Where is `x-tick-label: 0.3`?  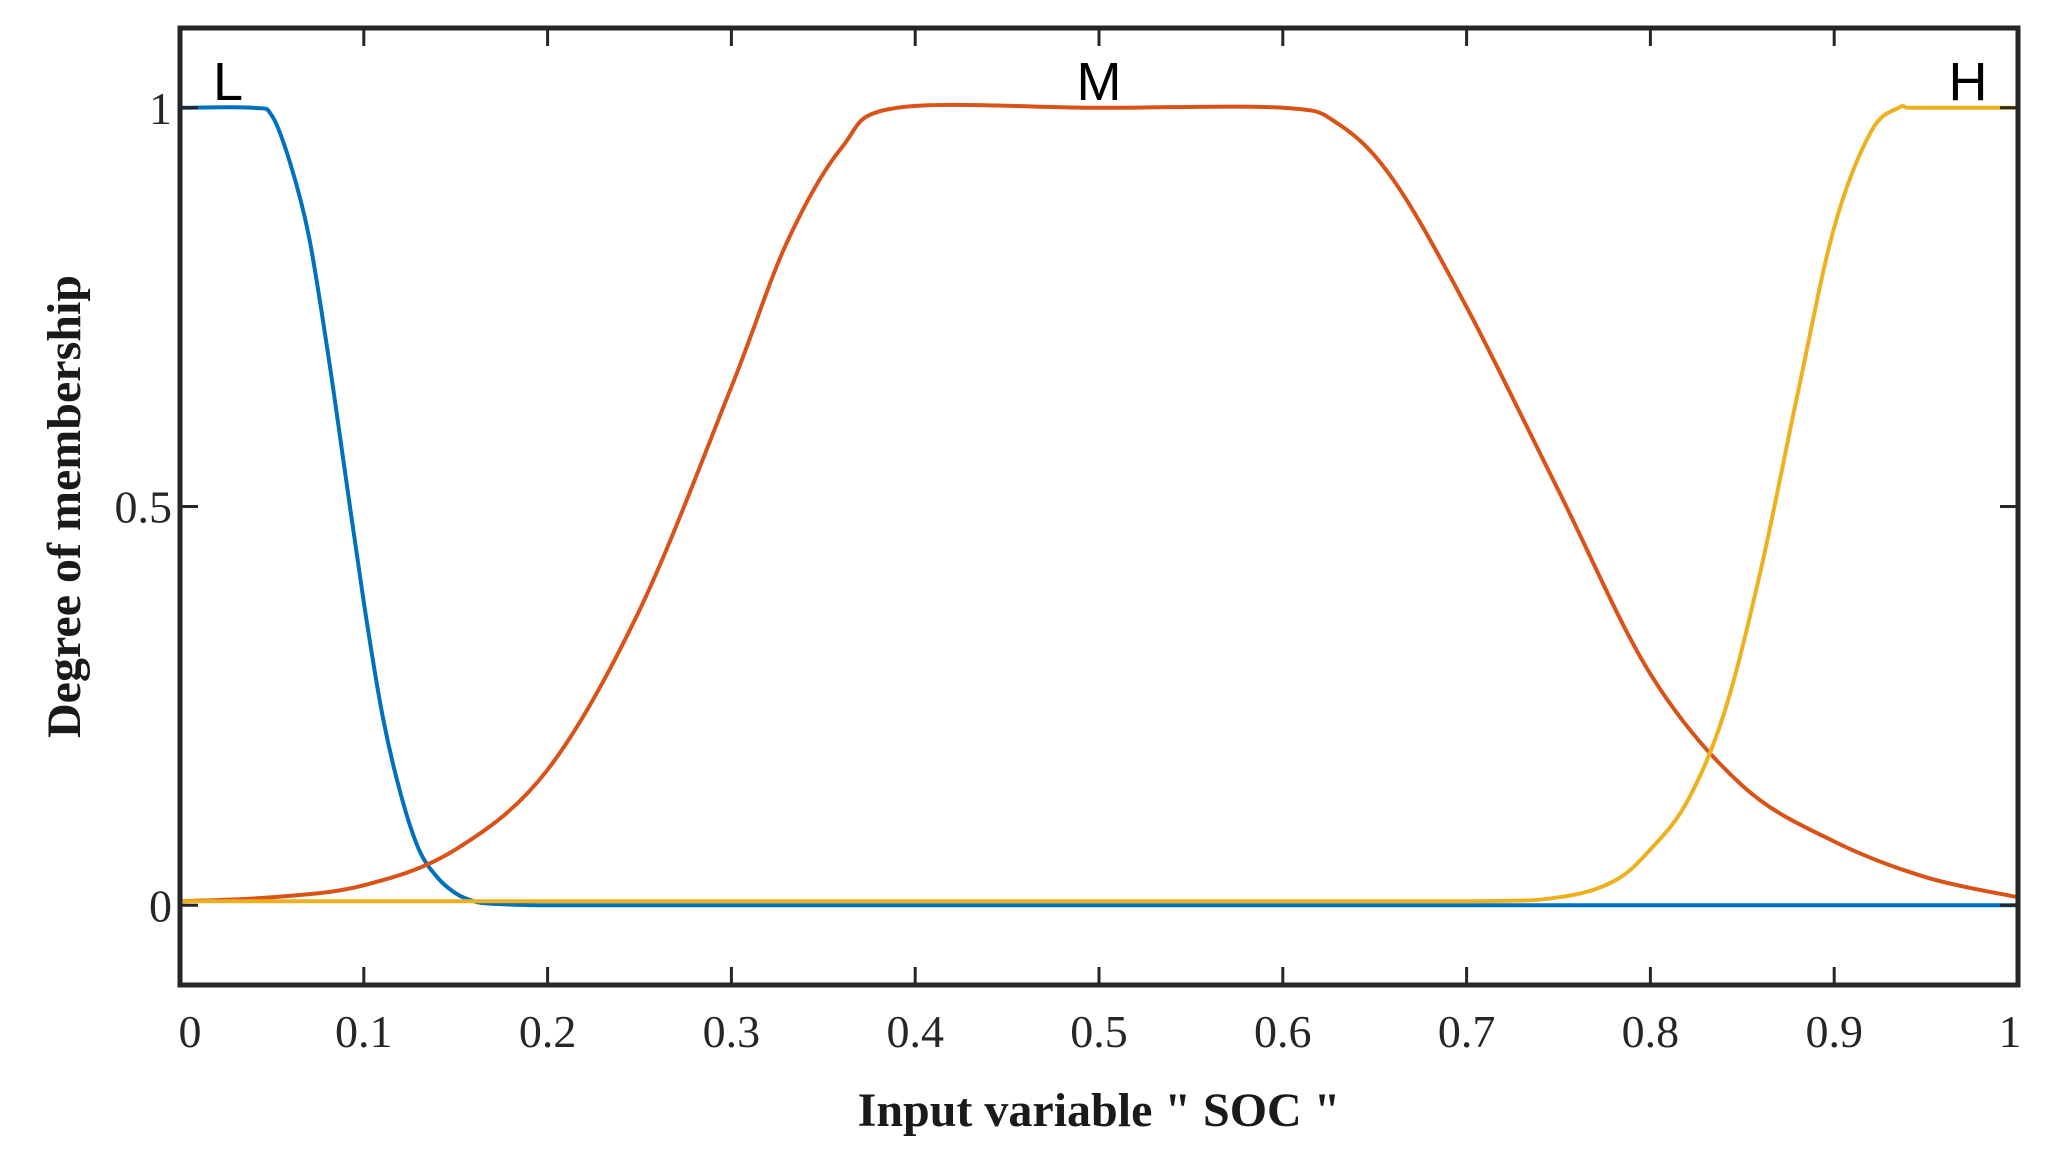 x-tick-label: 0.3 is located at coordinates (732, 1031).